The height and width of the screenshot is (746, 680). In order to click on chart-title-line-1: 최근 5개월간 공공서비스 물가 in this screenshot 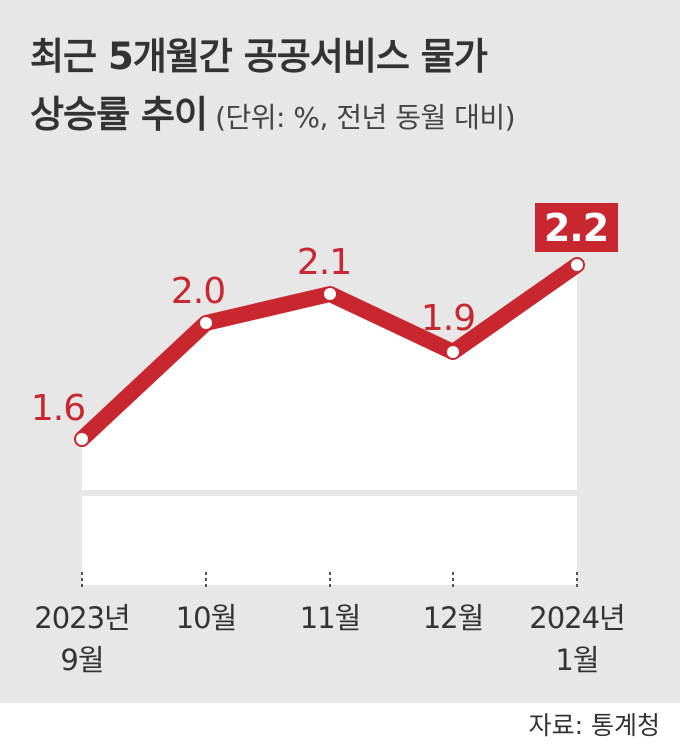, I will do `click(259, 53)`.